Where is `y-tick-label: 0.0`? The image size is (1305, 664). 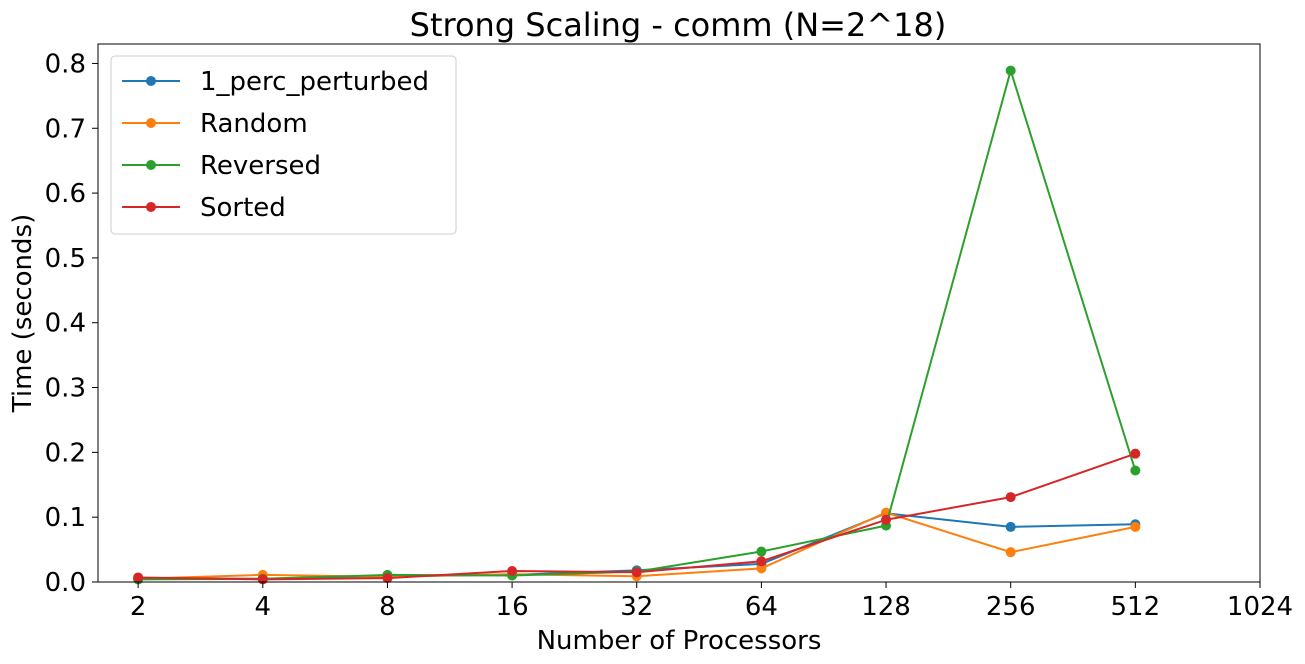 y-tick-label: 0.0 is located at coordinates (65, 583).